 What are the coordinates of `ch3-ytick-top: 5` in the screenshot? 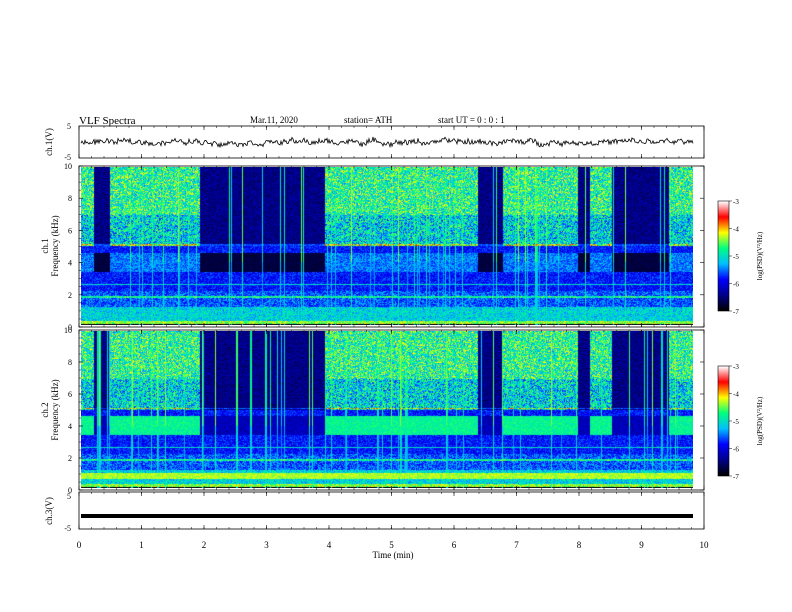 It's located at (69, 496).